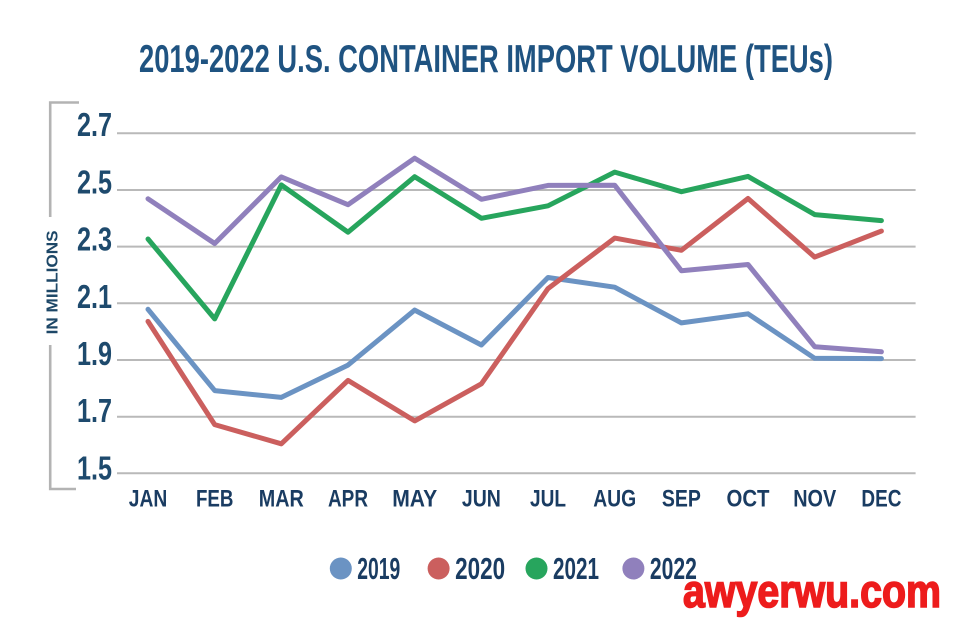  I want to click on svg-text: DEC, so click(881, 499).